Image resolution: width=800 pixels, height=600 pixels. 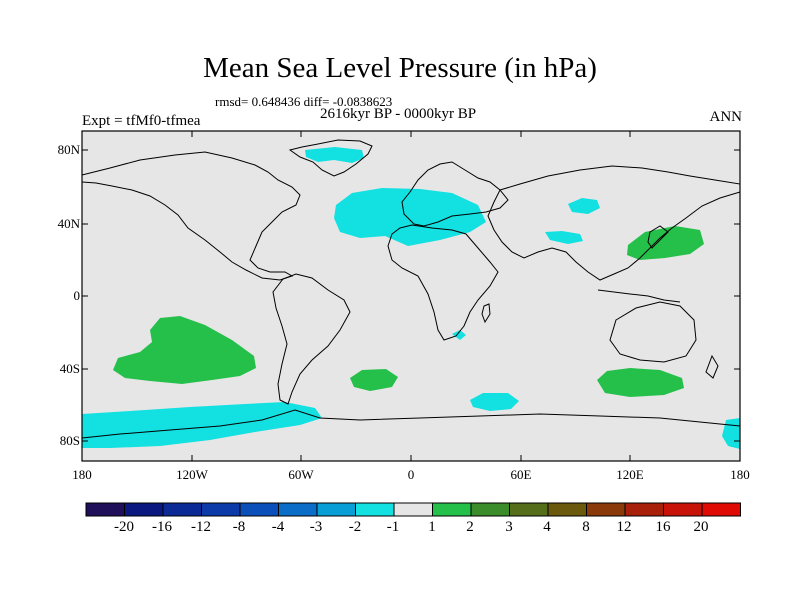 What do you see at coordinates (400, 68) in the screenshot?
I see `map-title: Mean Sea Level Pressure (in hPa)` at bounding box center [400, 68].